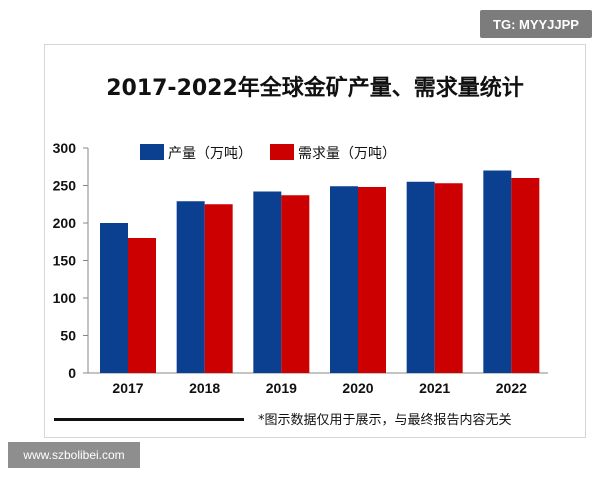 The width and height of the screenshot is (600, 480). What do you see at coordinates (68, 336) in the screenshot?
I see `y-tick-label: 50` at bounding box center [68, 336].